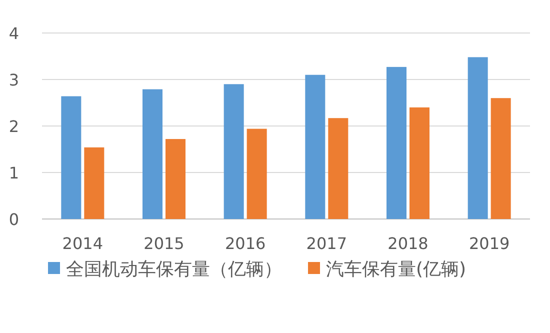  I want to click on x-tick-label: 2018, so click(408, 243).